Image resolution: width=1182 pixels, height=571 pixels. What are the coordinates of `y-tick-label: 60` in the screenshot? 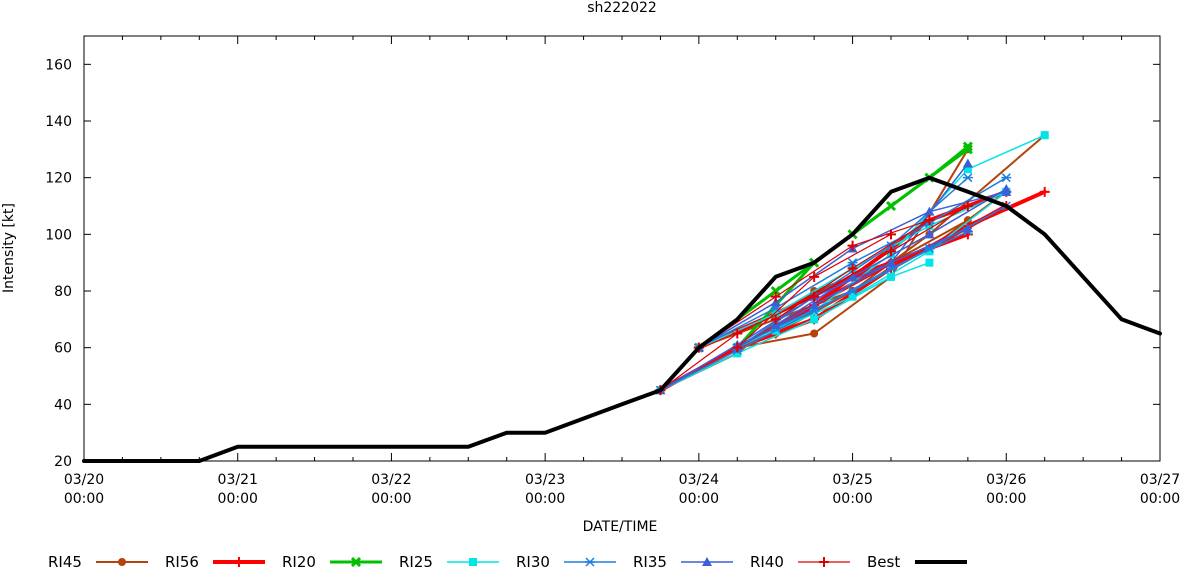 It's located at (63, 349).